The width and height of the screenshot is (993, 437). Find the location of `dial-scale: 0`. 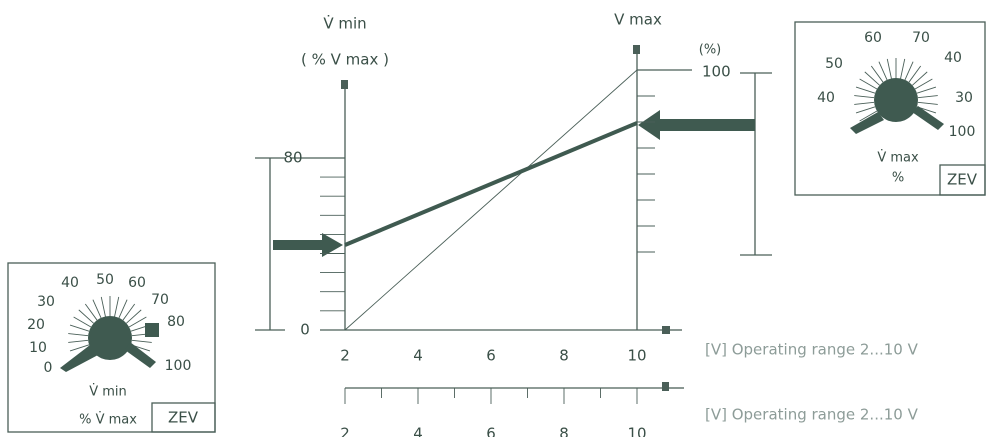

dial-scale: 0 is located at coordinates (48, 368).